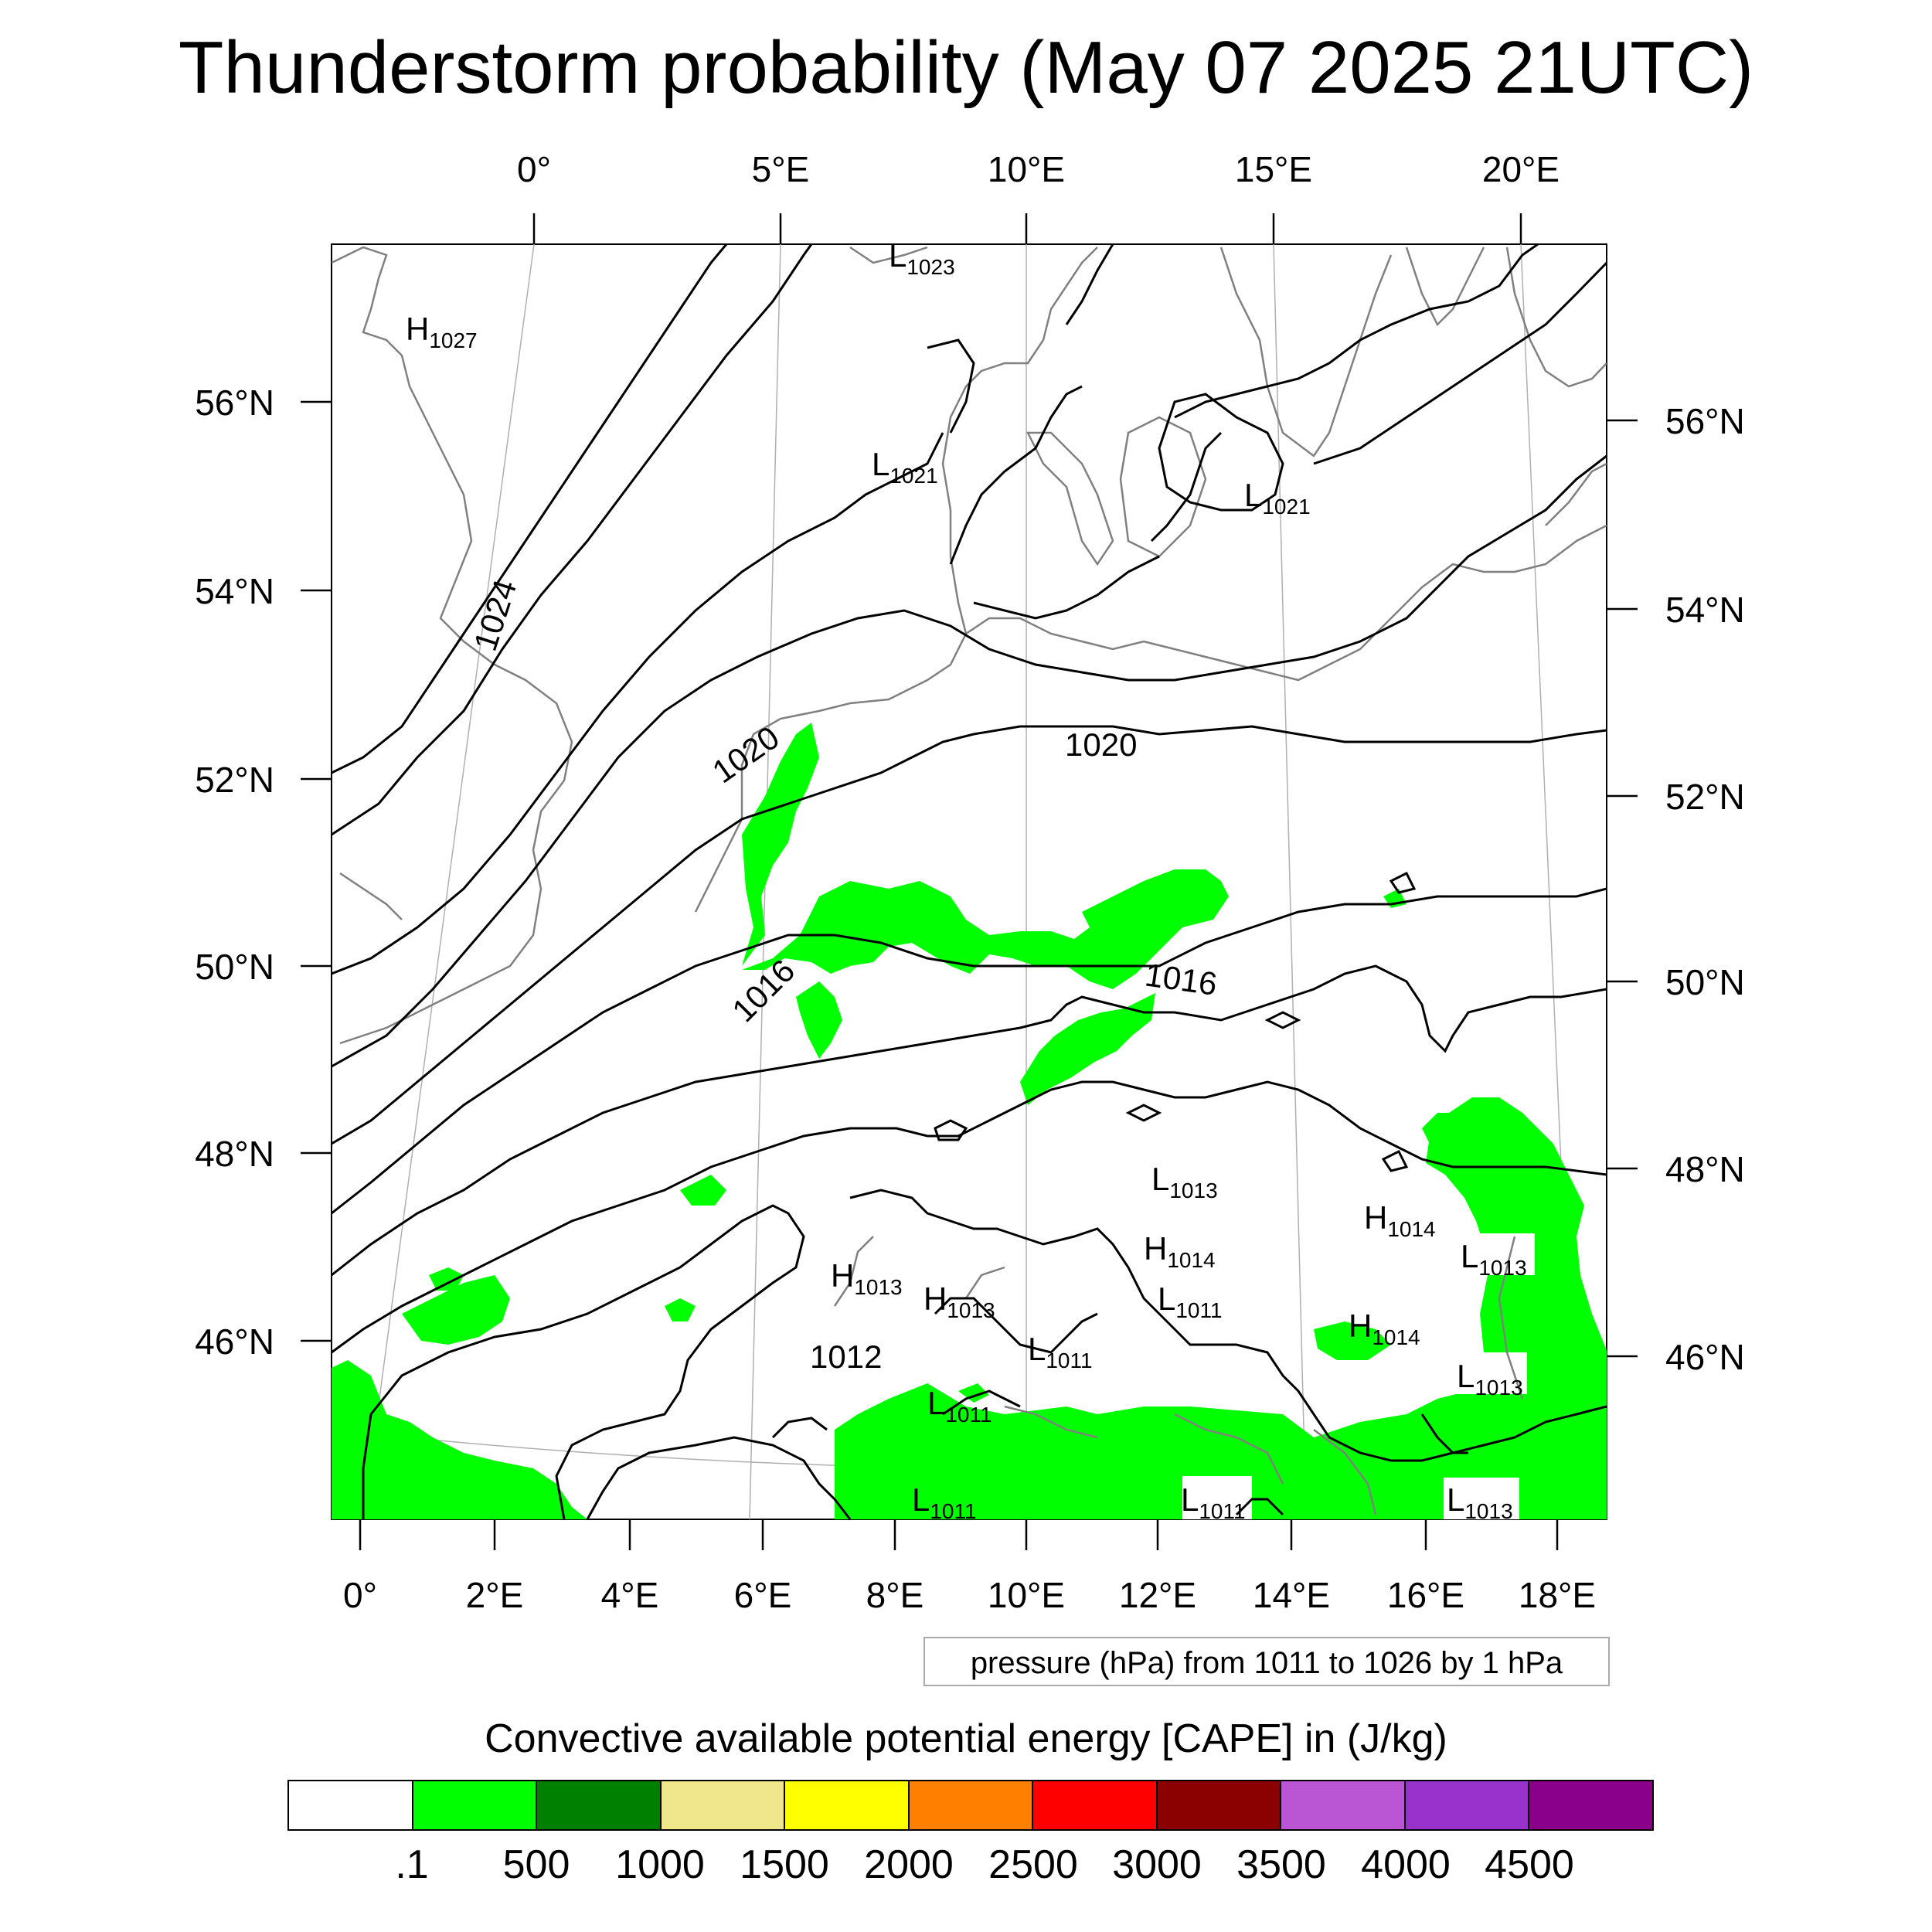 The image size is (1932, 1932). I want to click on bottom-axis-label: 10°E, so click(1027, 1595).